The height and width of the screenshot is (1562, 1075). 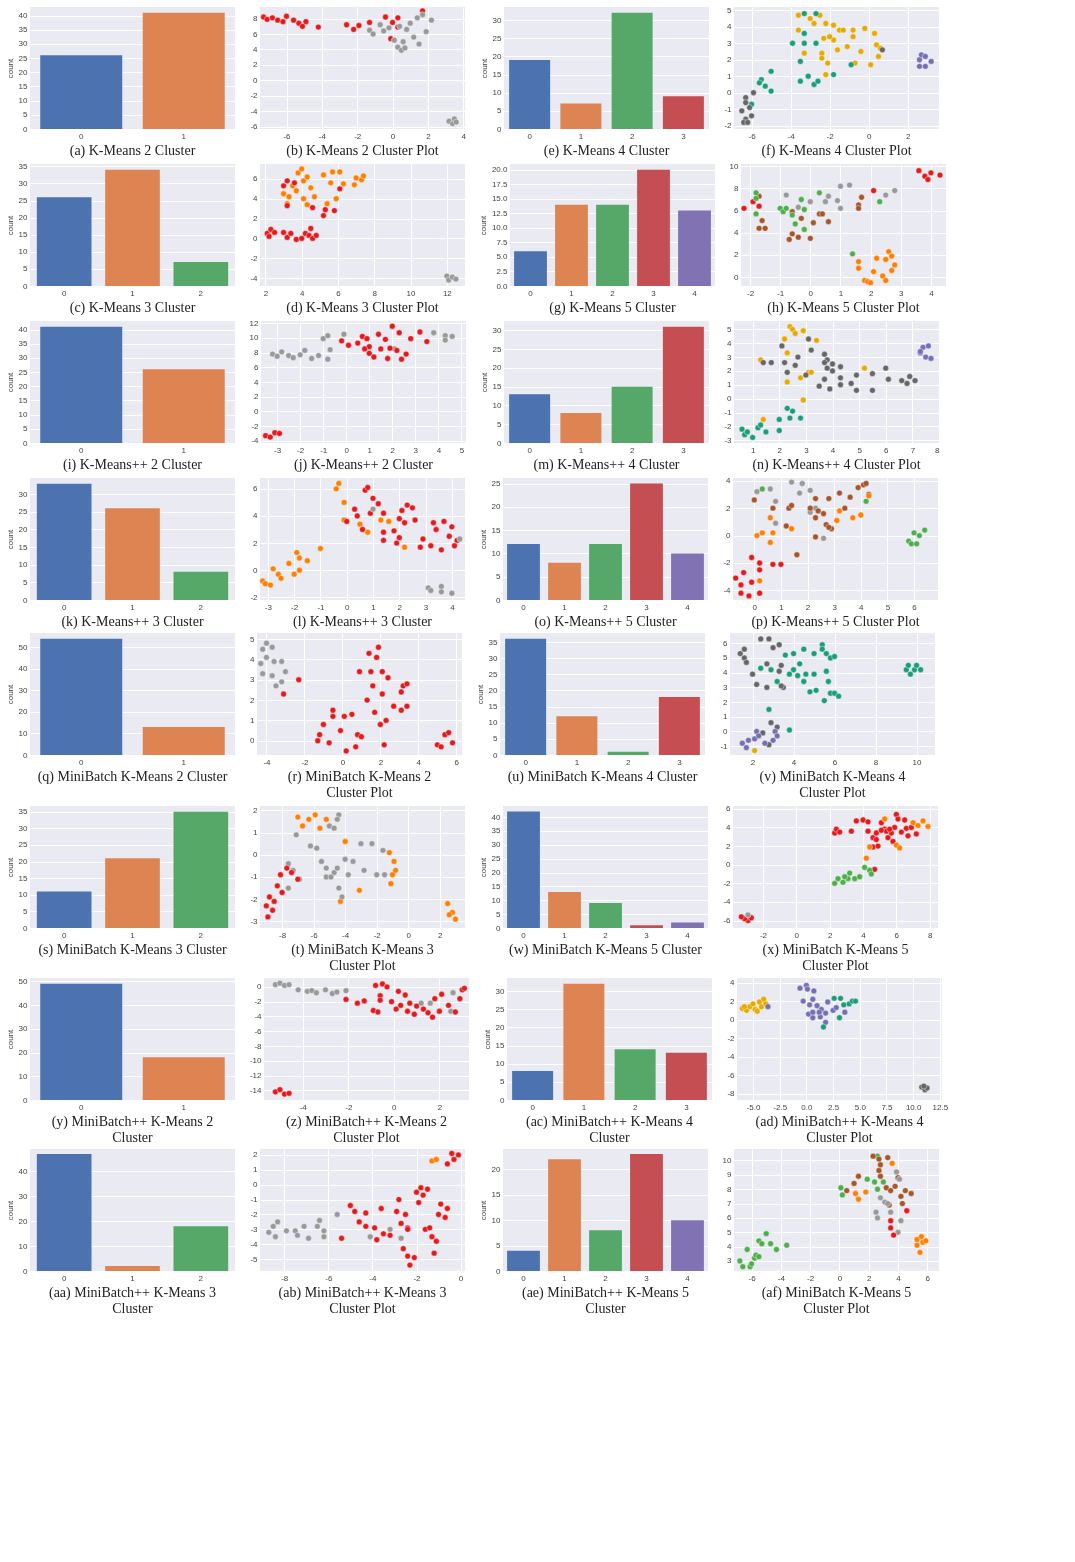 I want to click on y-tick-label: 0.0, so click(x=502, y=286).